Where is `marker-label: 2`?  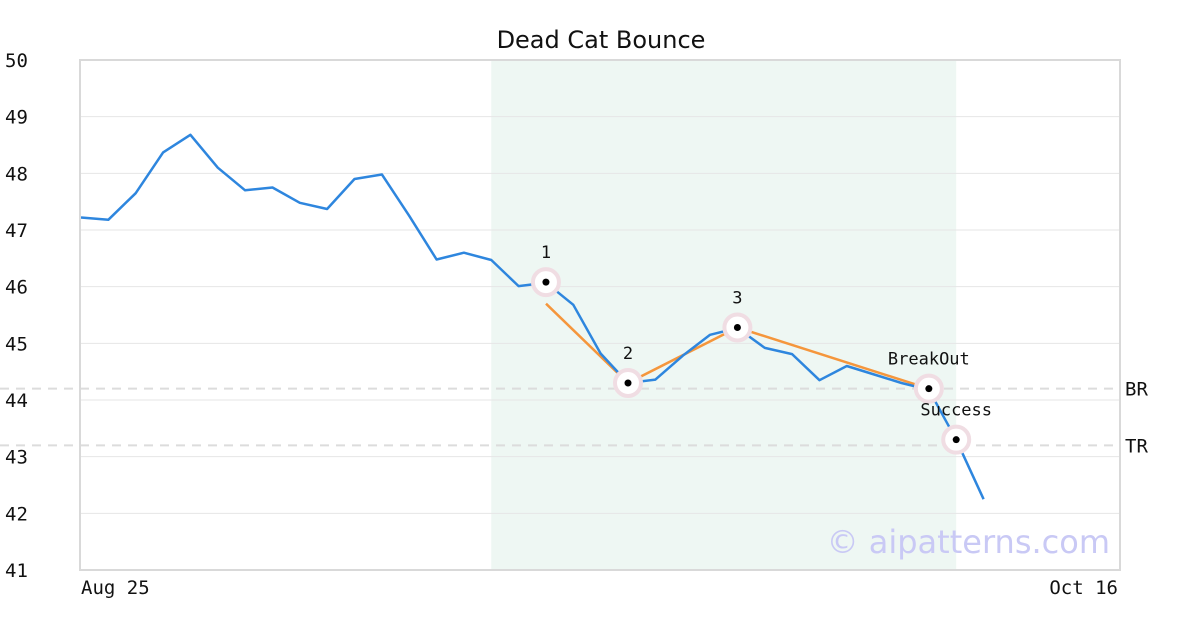 marker-label: 2 is located at coordinates (628, 354).